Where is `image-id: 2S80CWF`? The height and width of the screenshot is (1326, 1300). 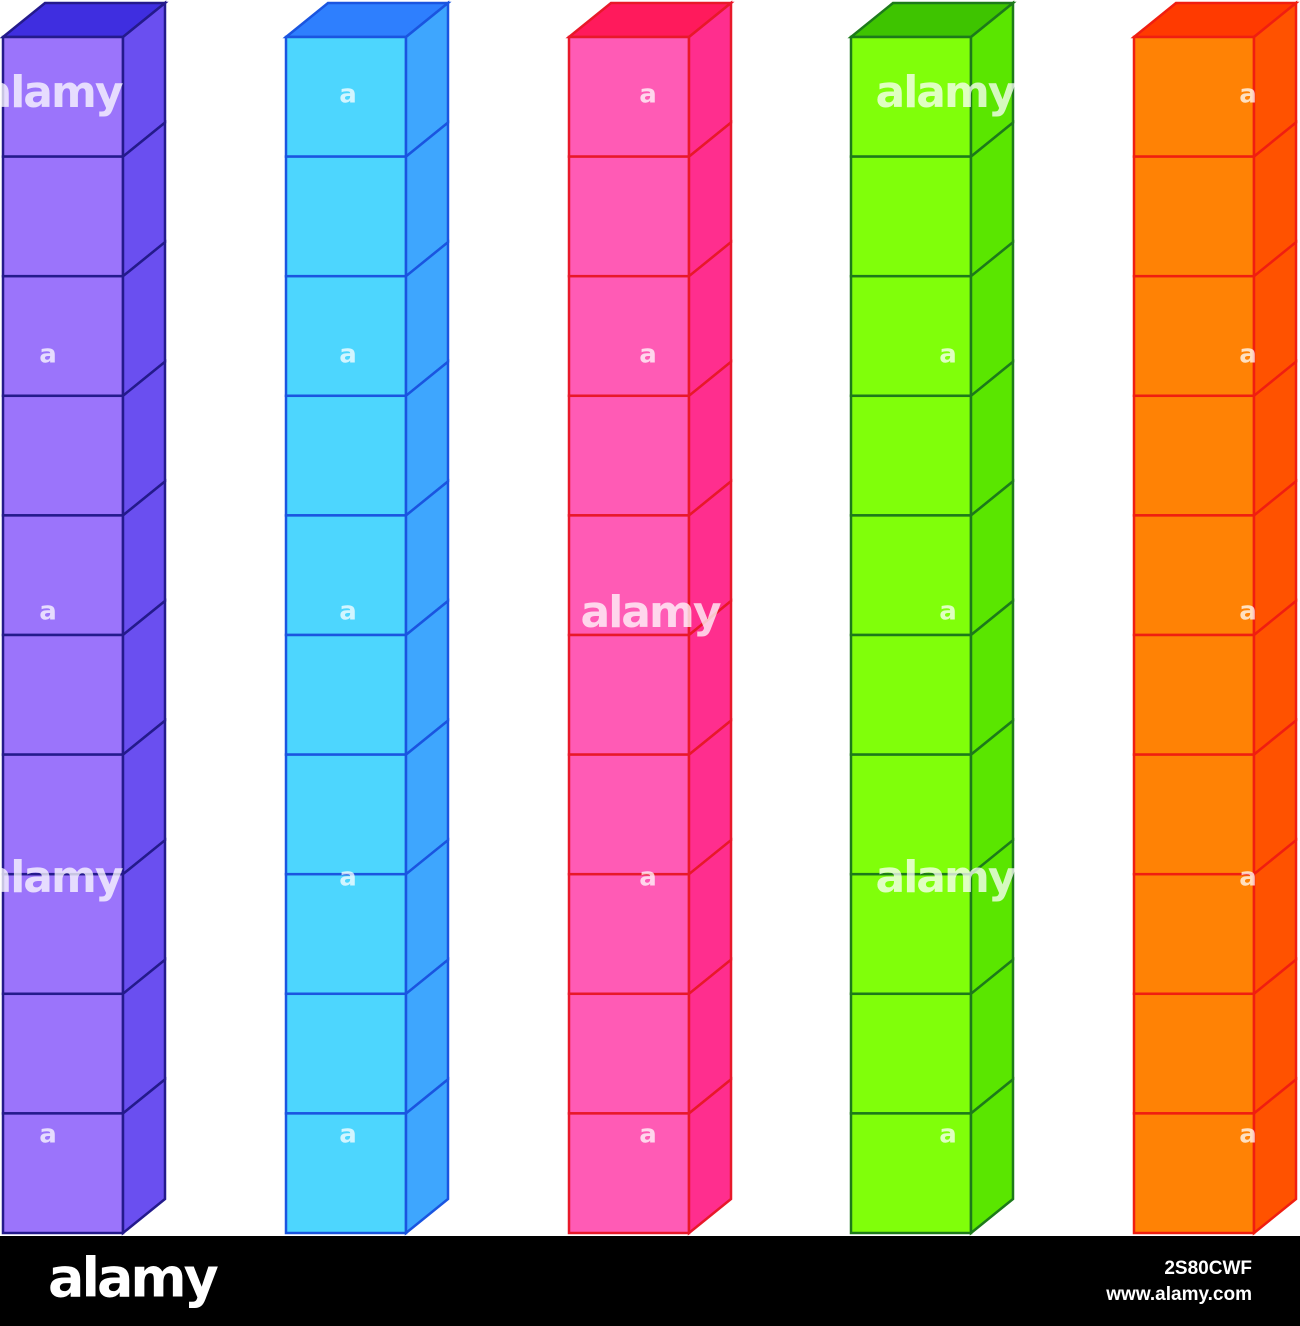
image-id: 2S80CWF is located at coordinates (1208, 1268).